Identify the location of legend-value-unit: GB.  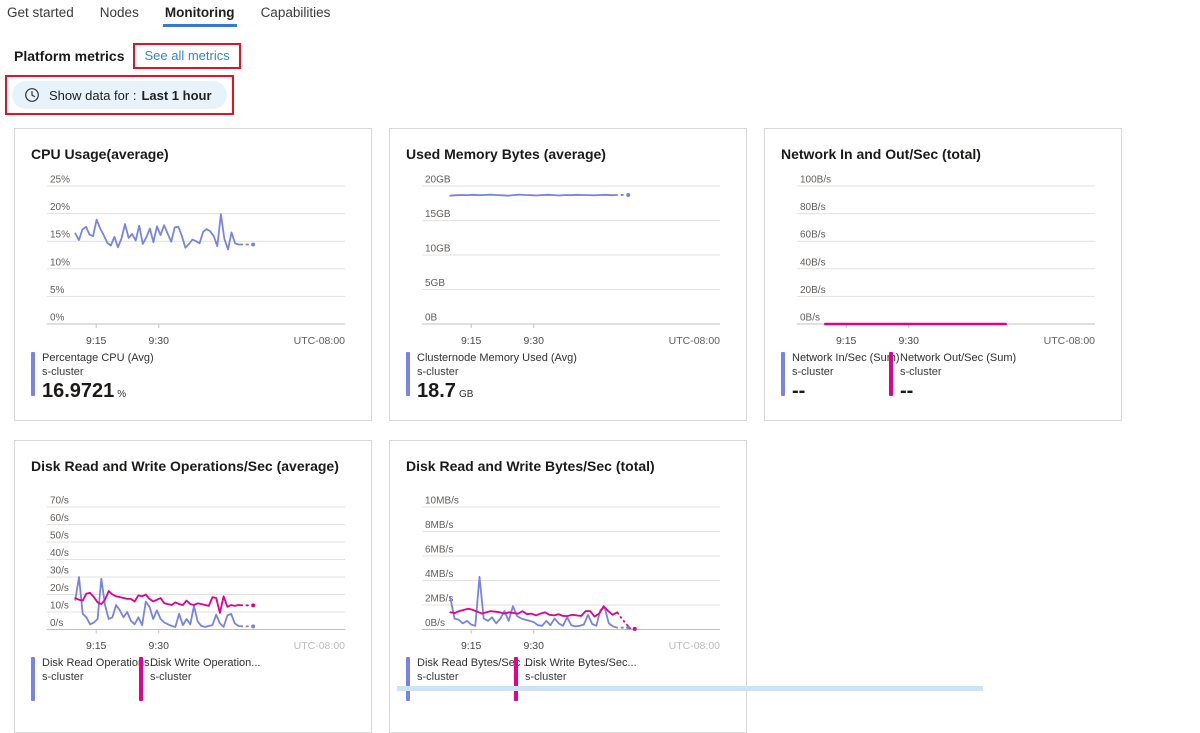
(466, 394).